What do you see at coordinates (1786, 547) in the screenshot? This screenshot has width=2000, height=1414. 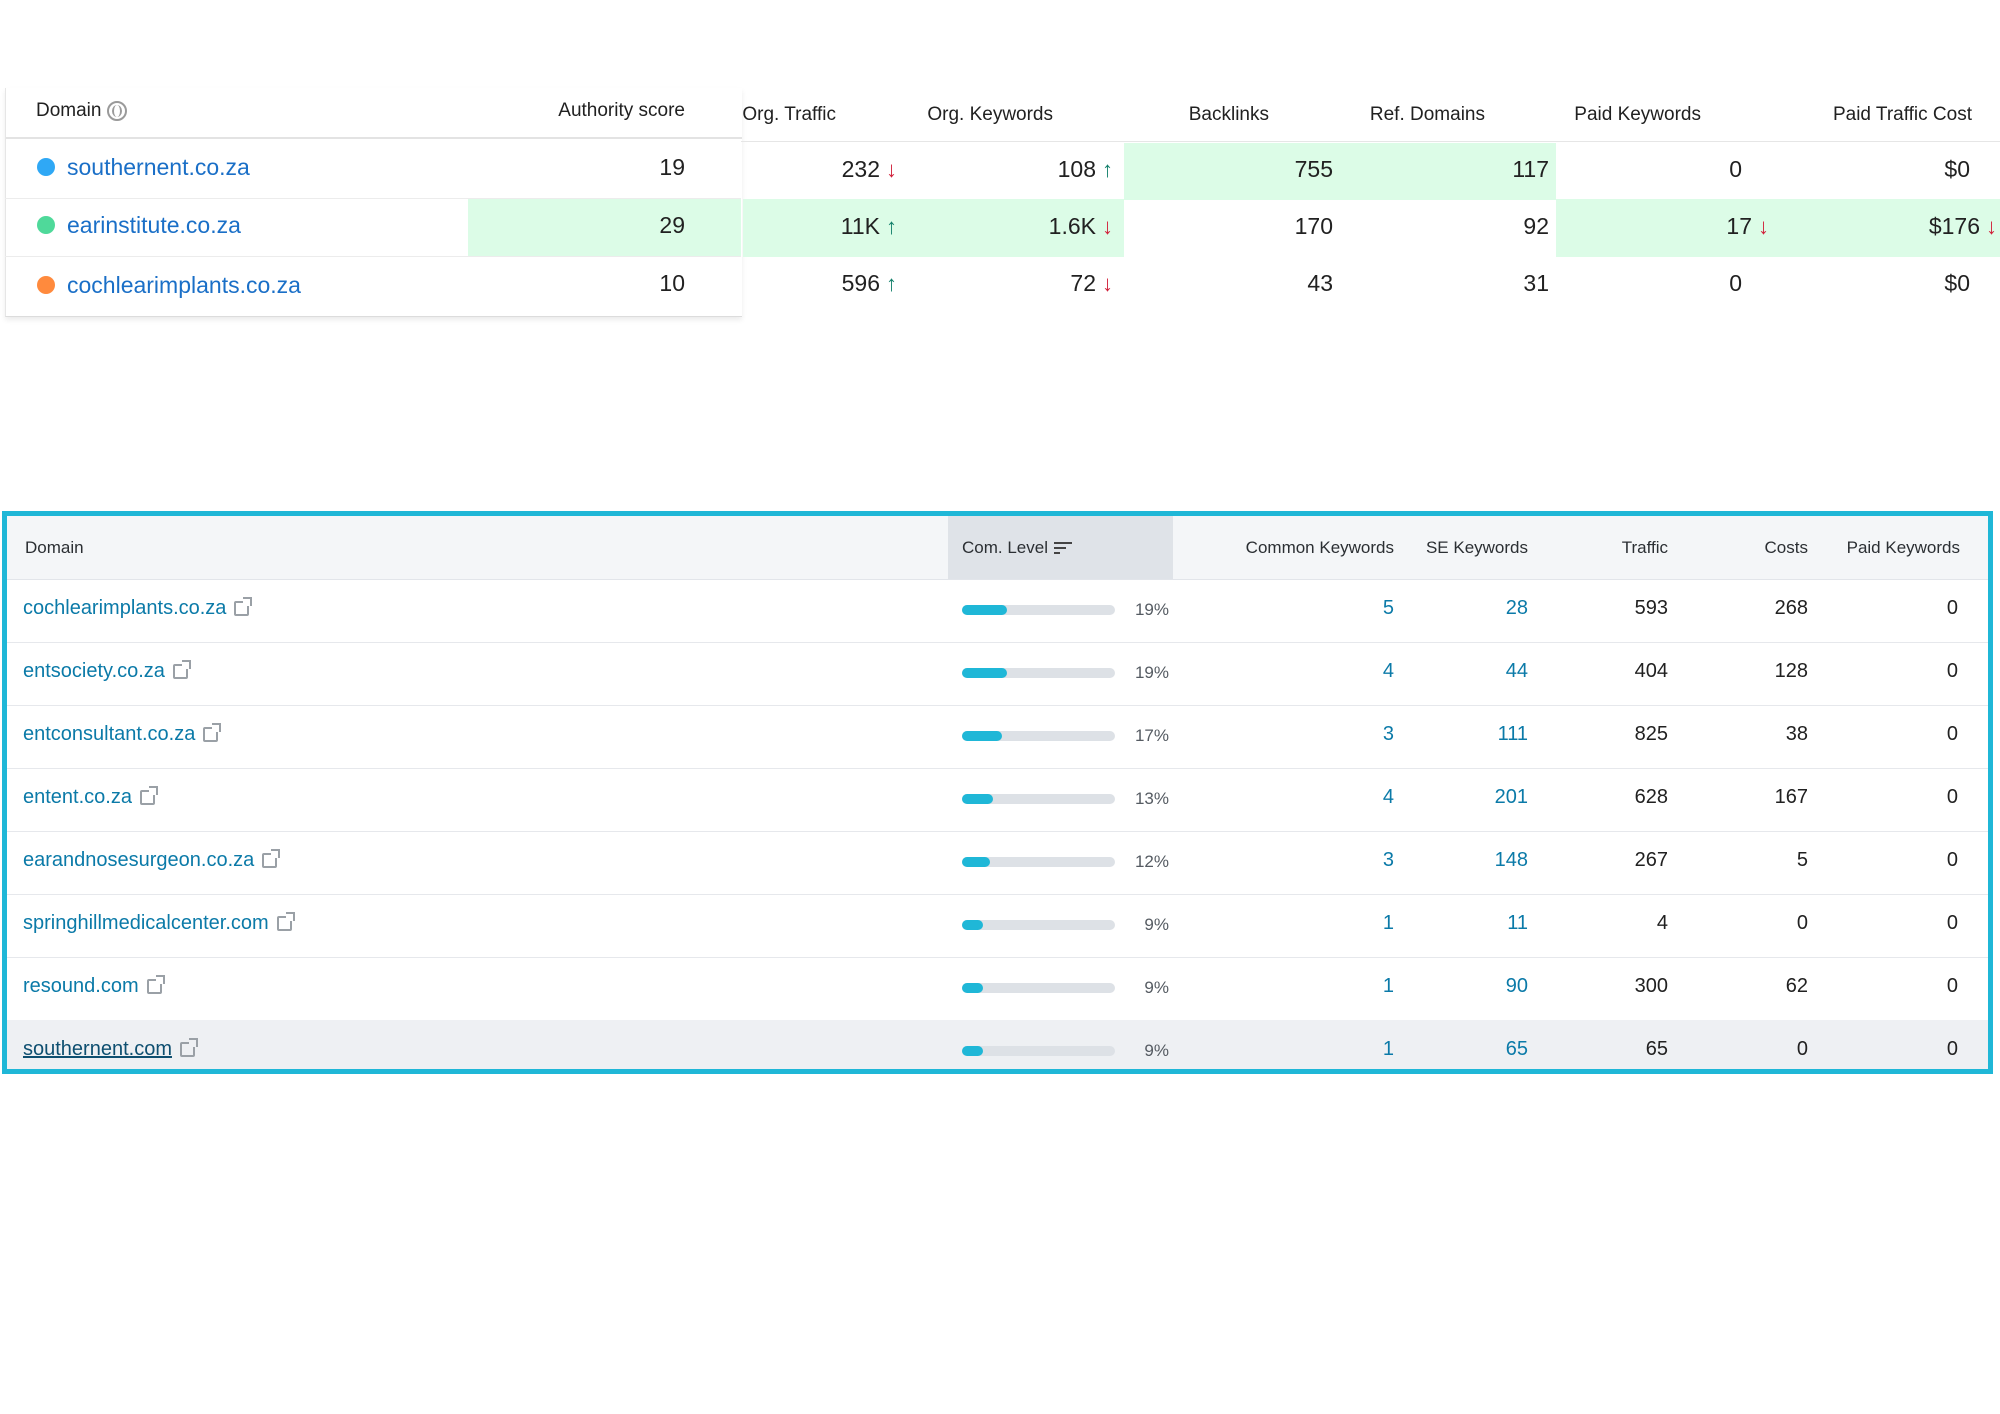 I see `header-costs: Costs` at bounding box center [1786, 547].